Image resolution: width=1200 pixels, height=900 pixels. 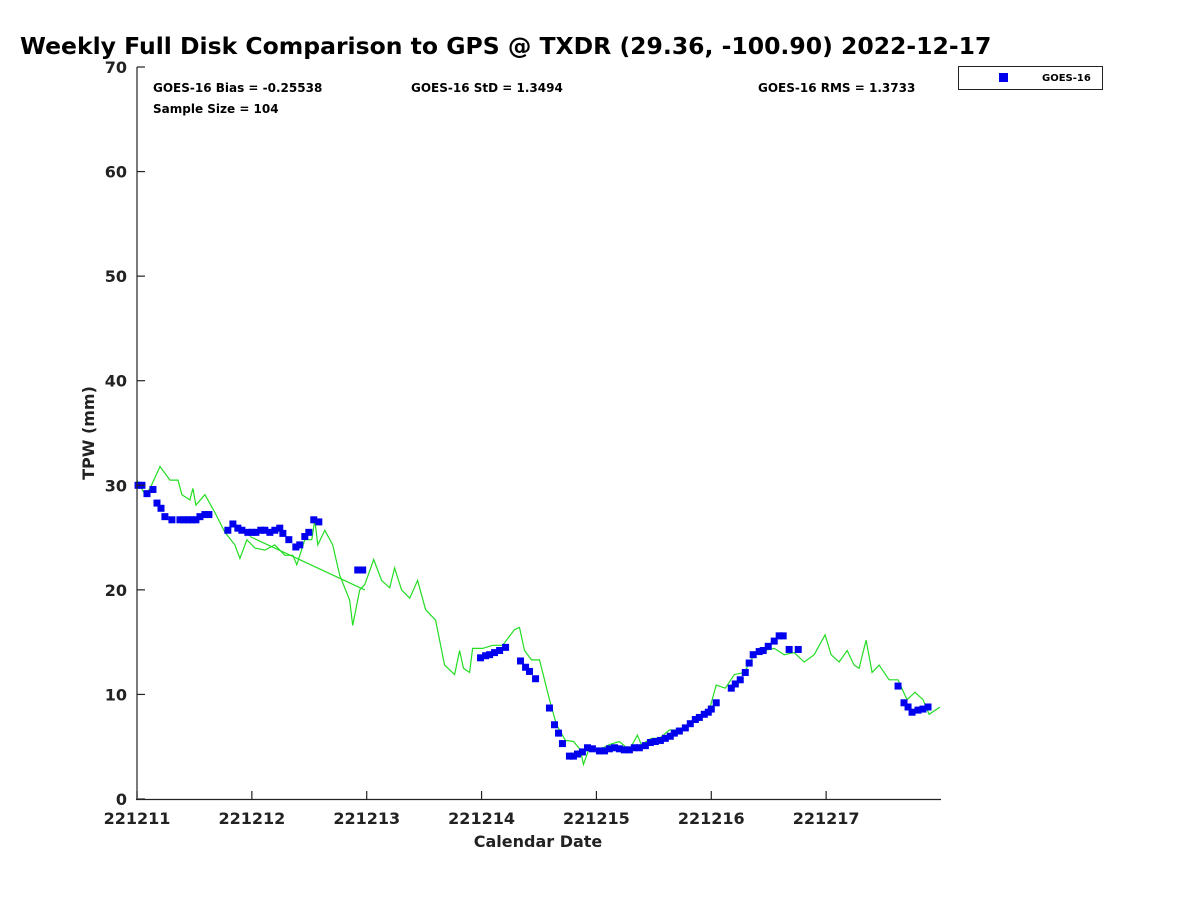 What do you see at coordinates (538, 841) in the screenshot?
I see `x-axis-label: Calendar Date` at bounding box center [538, 841].